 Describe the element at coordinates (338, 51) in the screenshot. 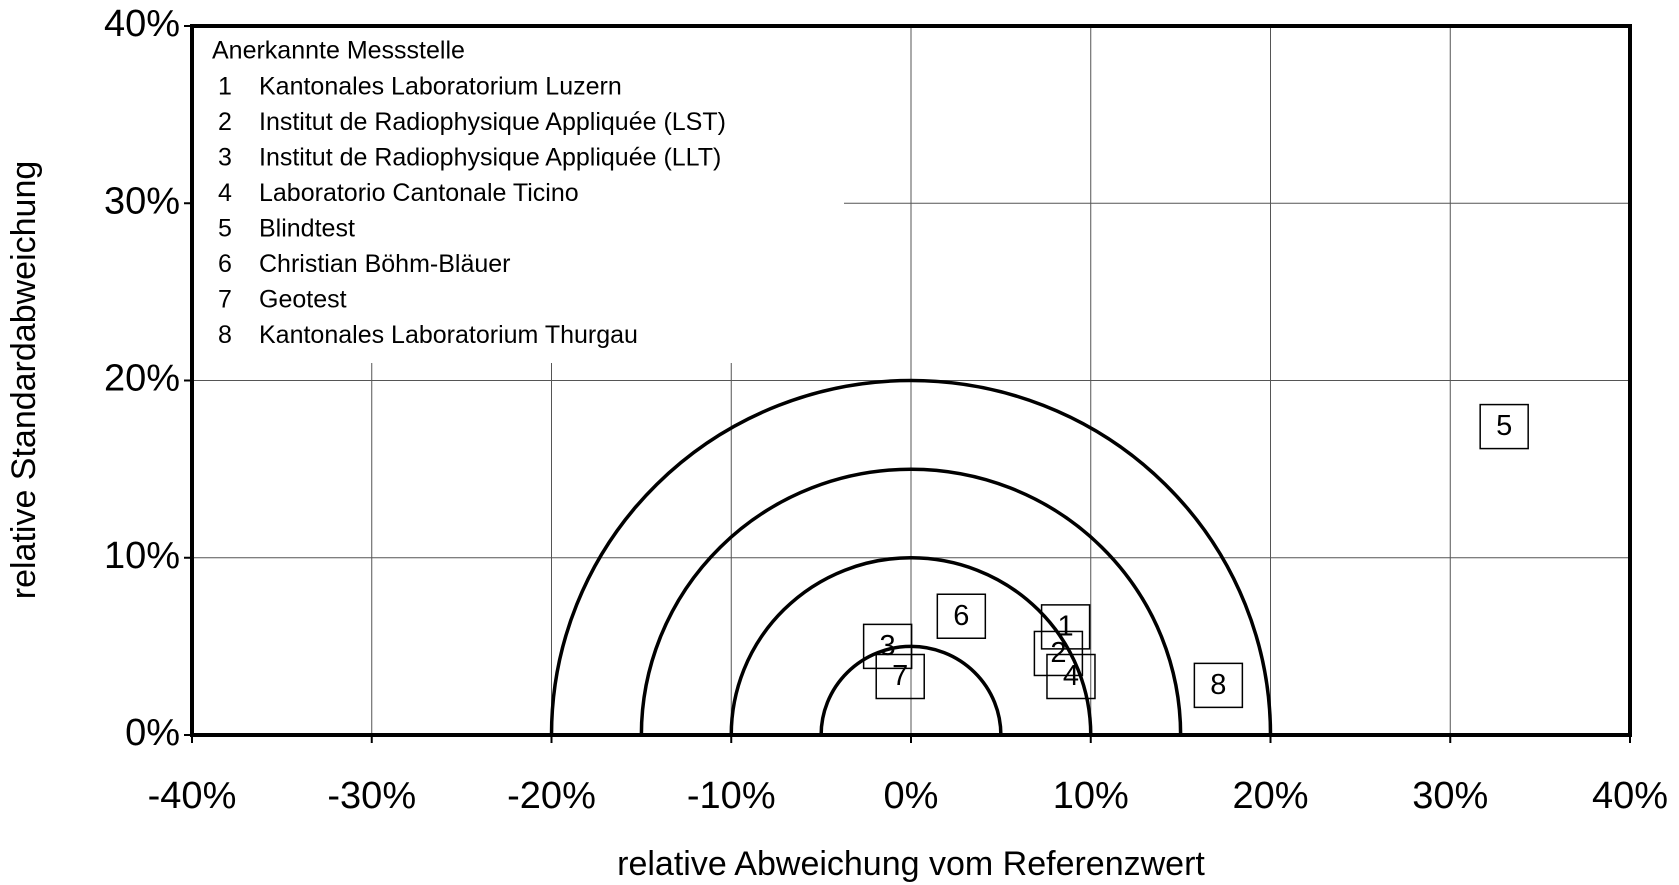

I see `legend-title: Anerkannte Messstelle` at that location.